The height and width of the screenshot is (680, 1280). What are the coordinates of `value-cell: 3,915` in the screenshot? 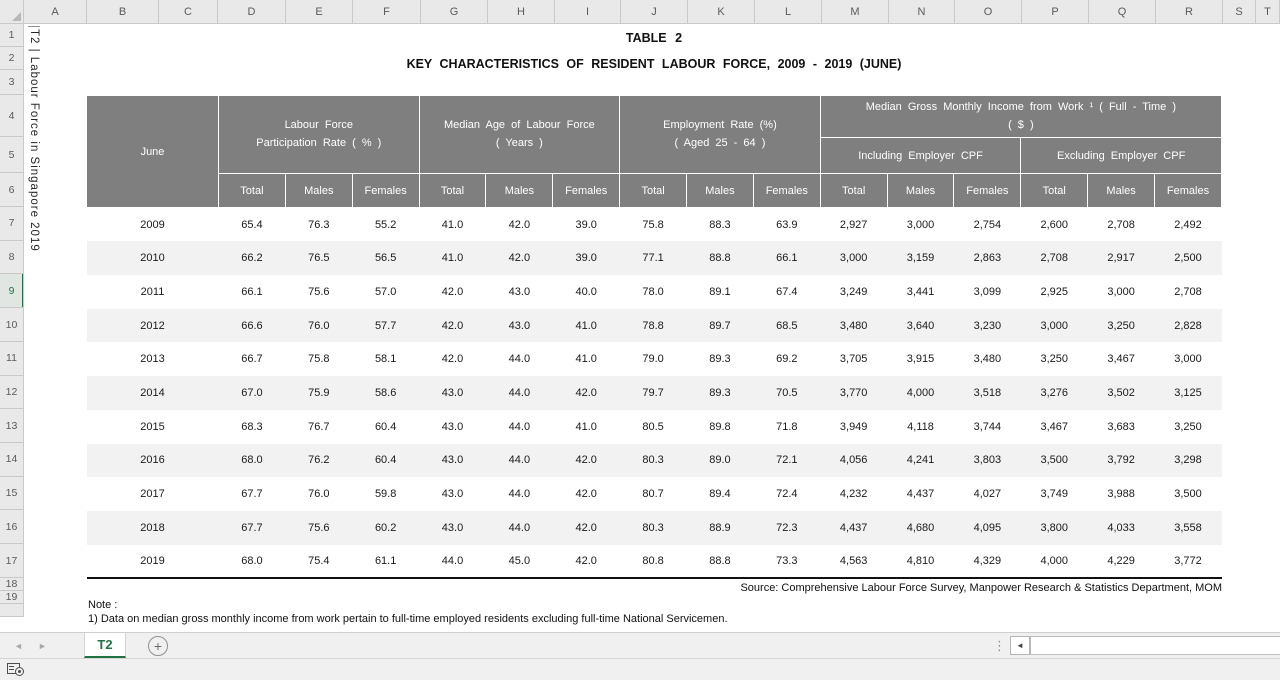 It's located at (920, 359).